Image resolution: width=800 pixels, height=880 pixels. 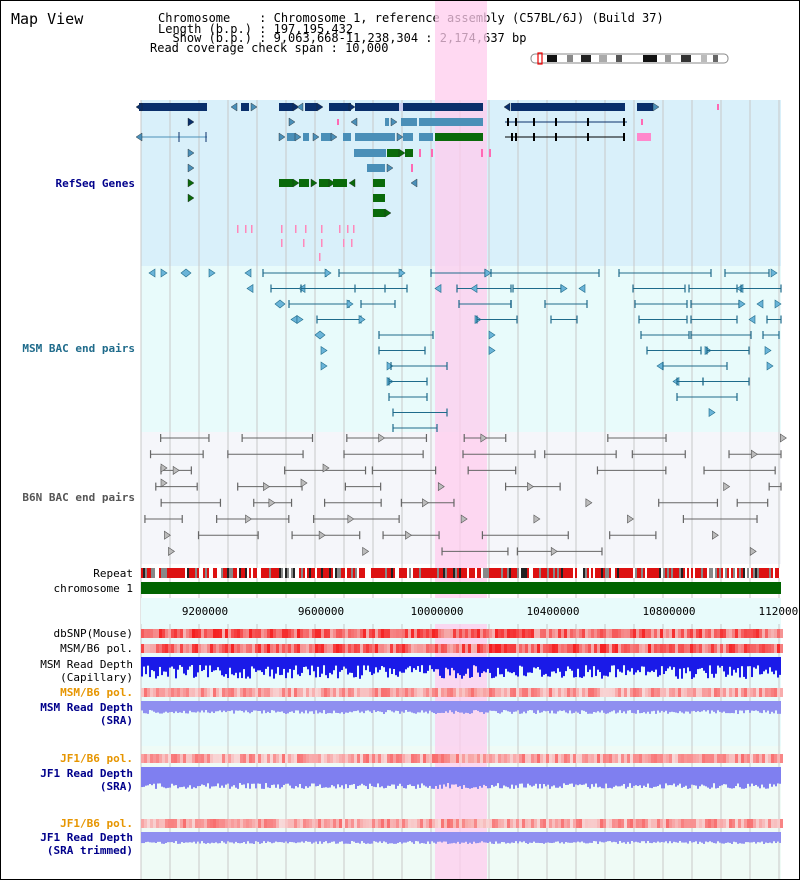 What do you see at coordinates (113, 573) in the screenshot?
I see `track-label-repeat: Repeat` at bounding box center [113, 573].